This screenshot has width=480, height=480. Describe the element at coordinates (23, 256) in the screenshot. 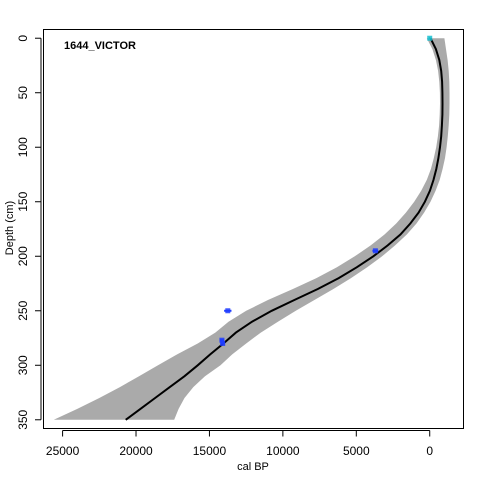

I see `y-tick-label-200: 200` at that location.